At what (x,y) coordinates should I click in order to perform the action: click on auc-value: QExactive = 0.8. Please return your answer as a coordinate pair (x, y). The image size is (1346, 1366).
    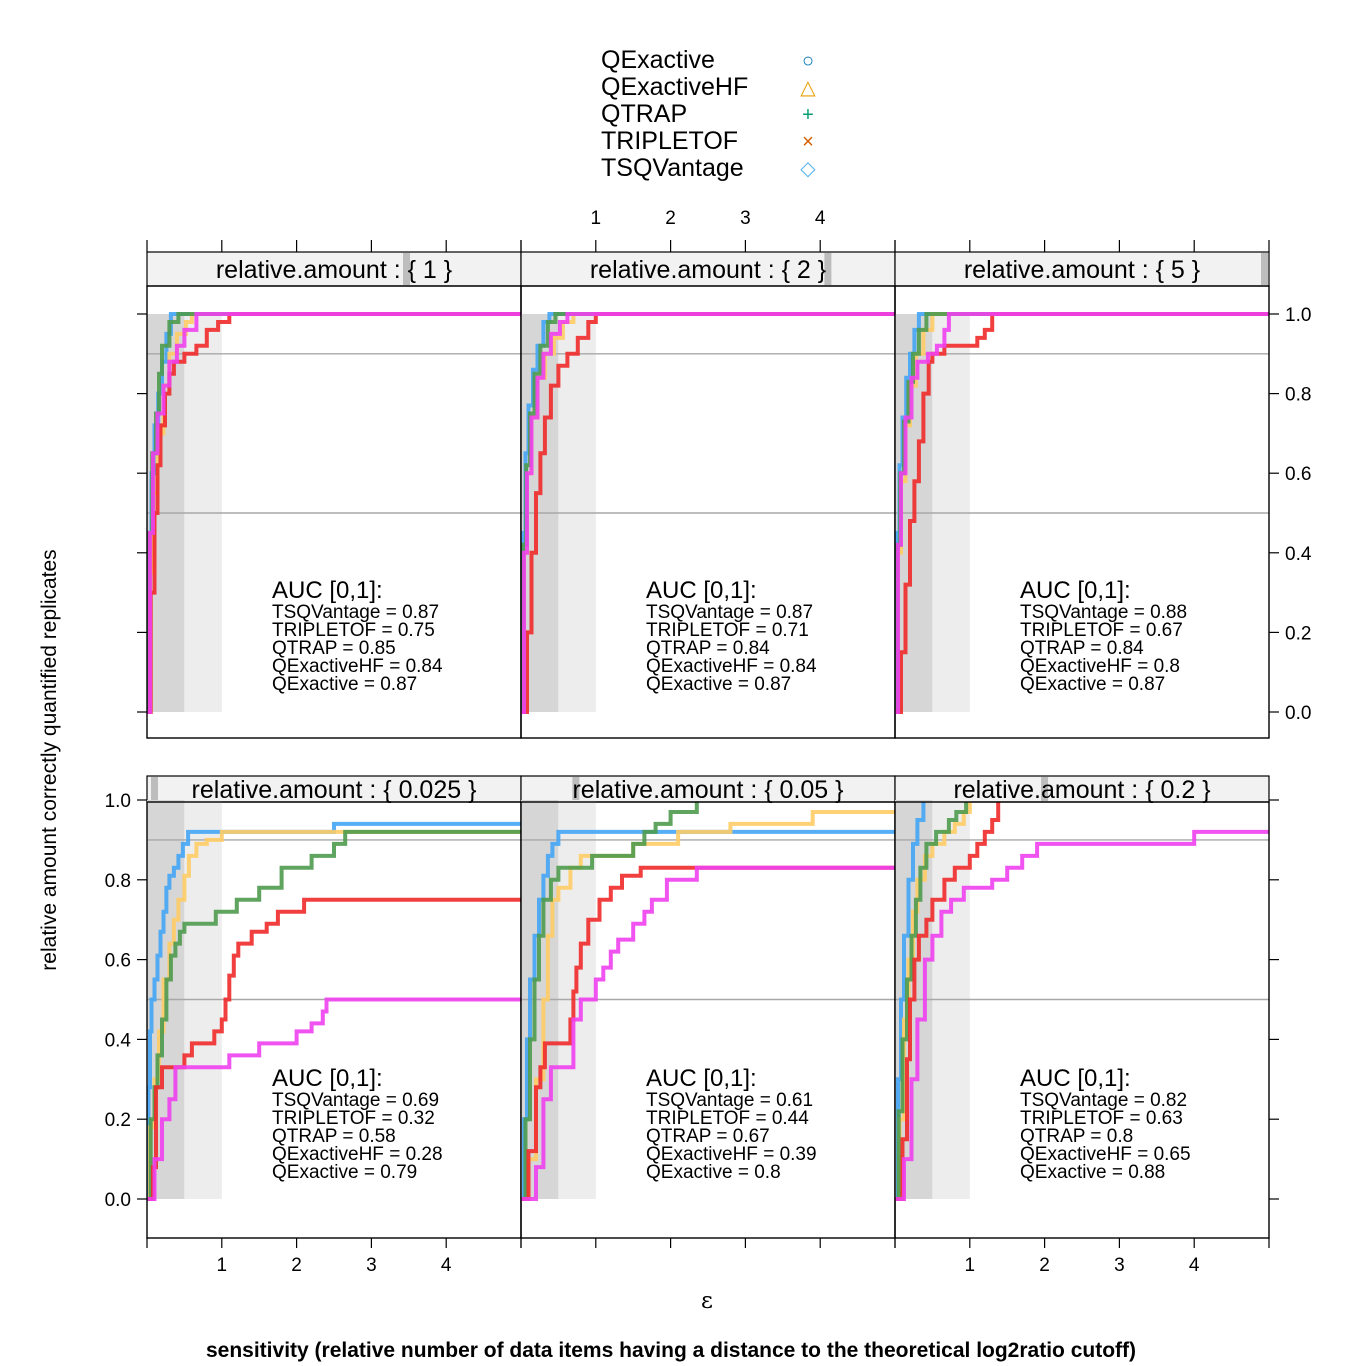
    Looking at the image, I should click on (713, 1172).